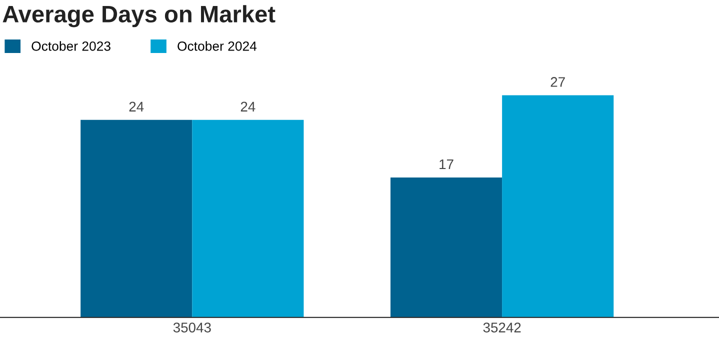  What do you see at coordinates (71, 46) in the screenshot?
I see `legend-label: October 2023` at bounding box center [71, 46].